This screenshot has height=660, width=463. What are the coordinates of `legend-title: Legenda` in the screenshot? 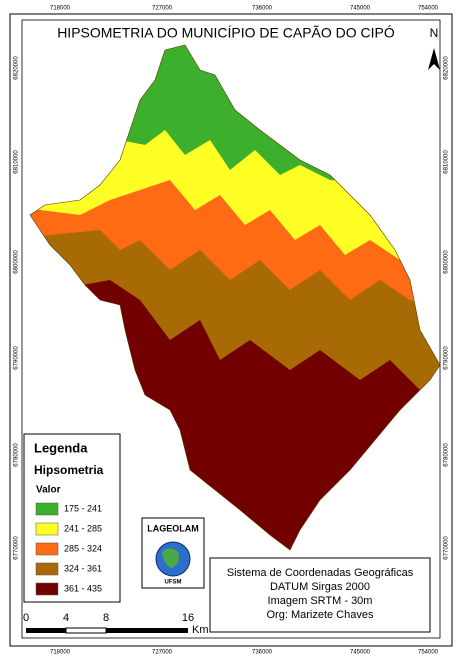 It's located at (61, 447).